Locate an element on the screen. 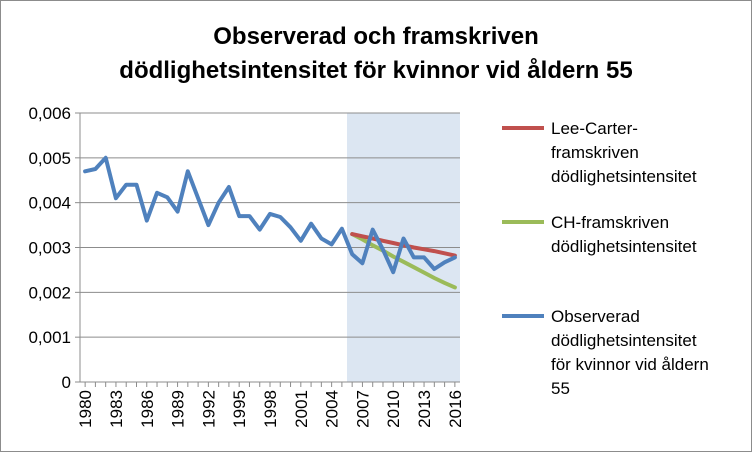  legend-label: 55 is located at coordinates (560, 388).